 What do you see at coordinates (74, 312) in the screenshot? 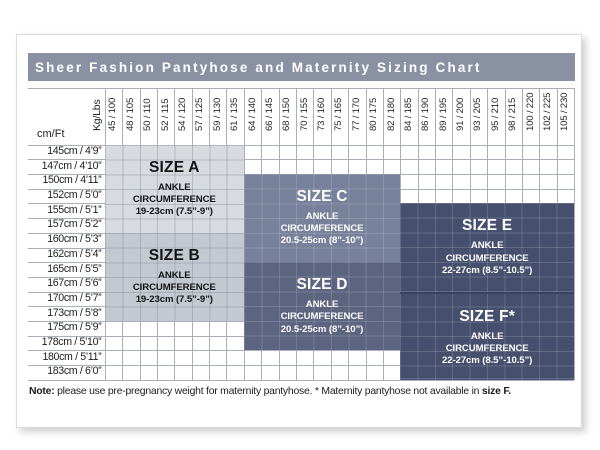
I see `row-label: 173cm / 5’8”` at bounding box center [74, 312].